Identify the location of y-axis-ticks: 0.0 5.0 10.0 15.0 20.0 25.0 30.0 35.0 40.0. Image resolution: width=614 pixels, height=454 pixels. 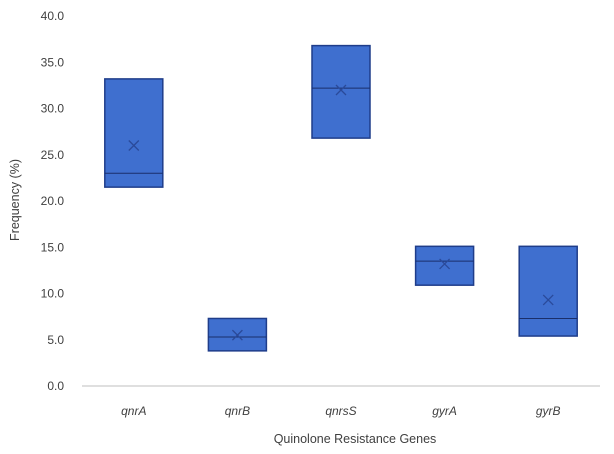
(53, 201).